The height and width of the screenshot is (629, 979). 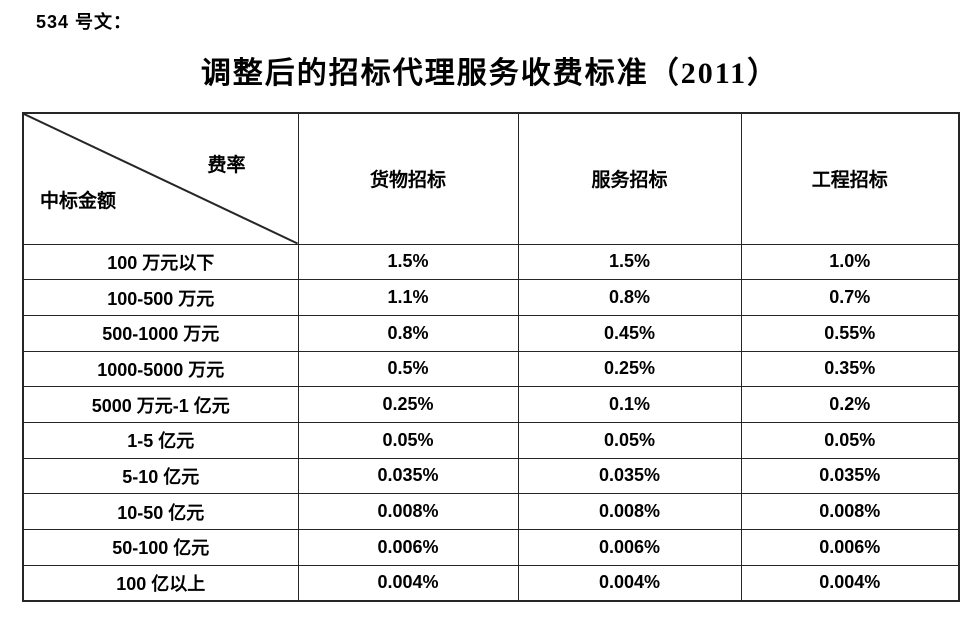 What do you see at coordinates (850, 369) in the screenshot?
I see `rate-cell: 0.35%` at bounding box center [850, 369].